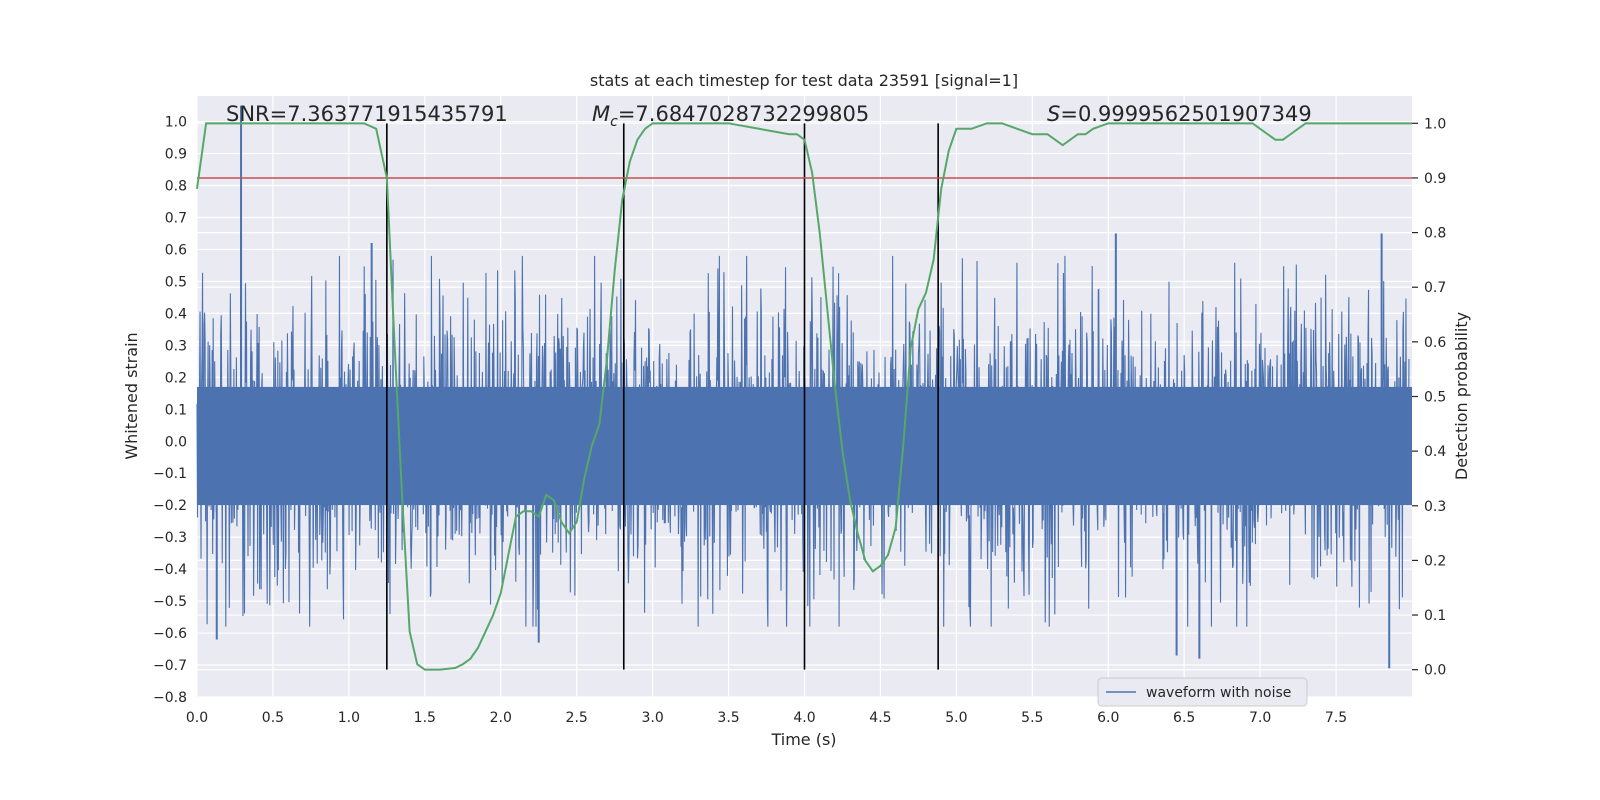 This screenshot has width=1600, height=800. I want to click on left-y-tick-label: 0.3, so click(176, 346).